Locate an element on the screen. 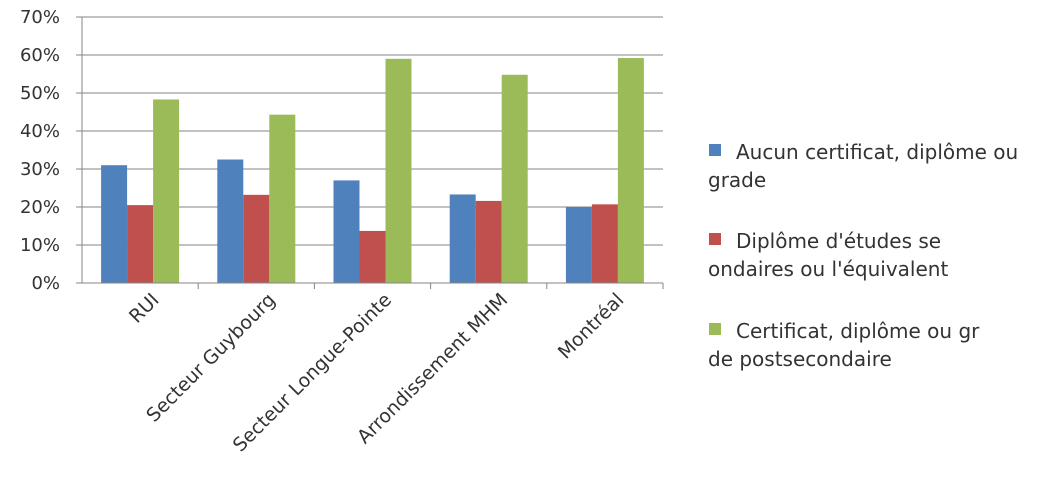 This screenshot has width=1063, height=500. y-tick-labels: 0% 10% 20% 30% 40% 50% 60% 70% is located at coordinates (40, 150).